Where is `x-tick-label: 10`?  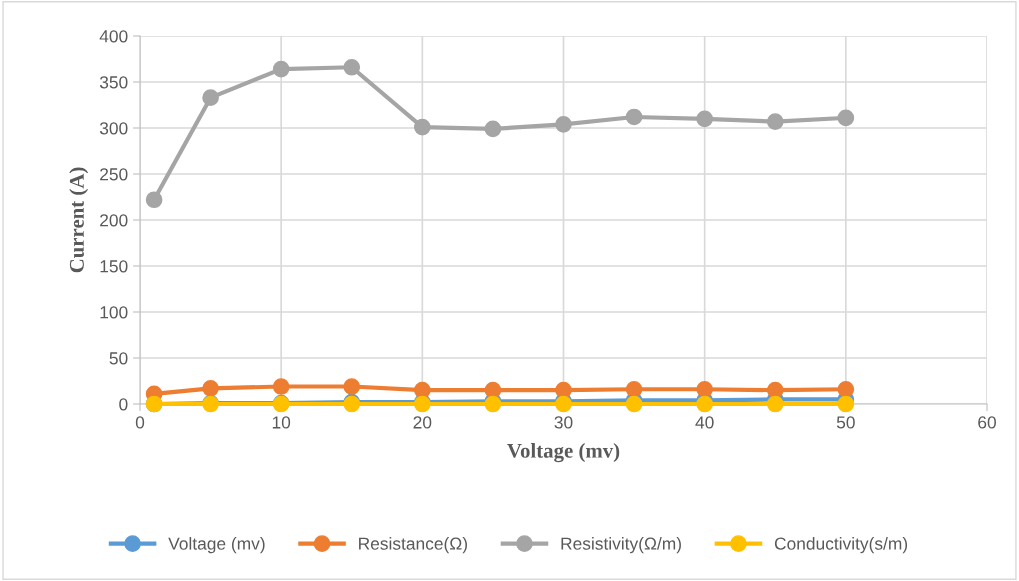 x-tick-label: 10 is located at coordinates (281, 422).